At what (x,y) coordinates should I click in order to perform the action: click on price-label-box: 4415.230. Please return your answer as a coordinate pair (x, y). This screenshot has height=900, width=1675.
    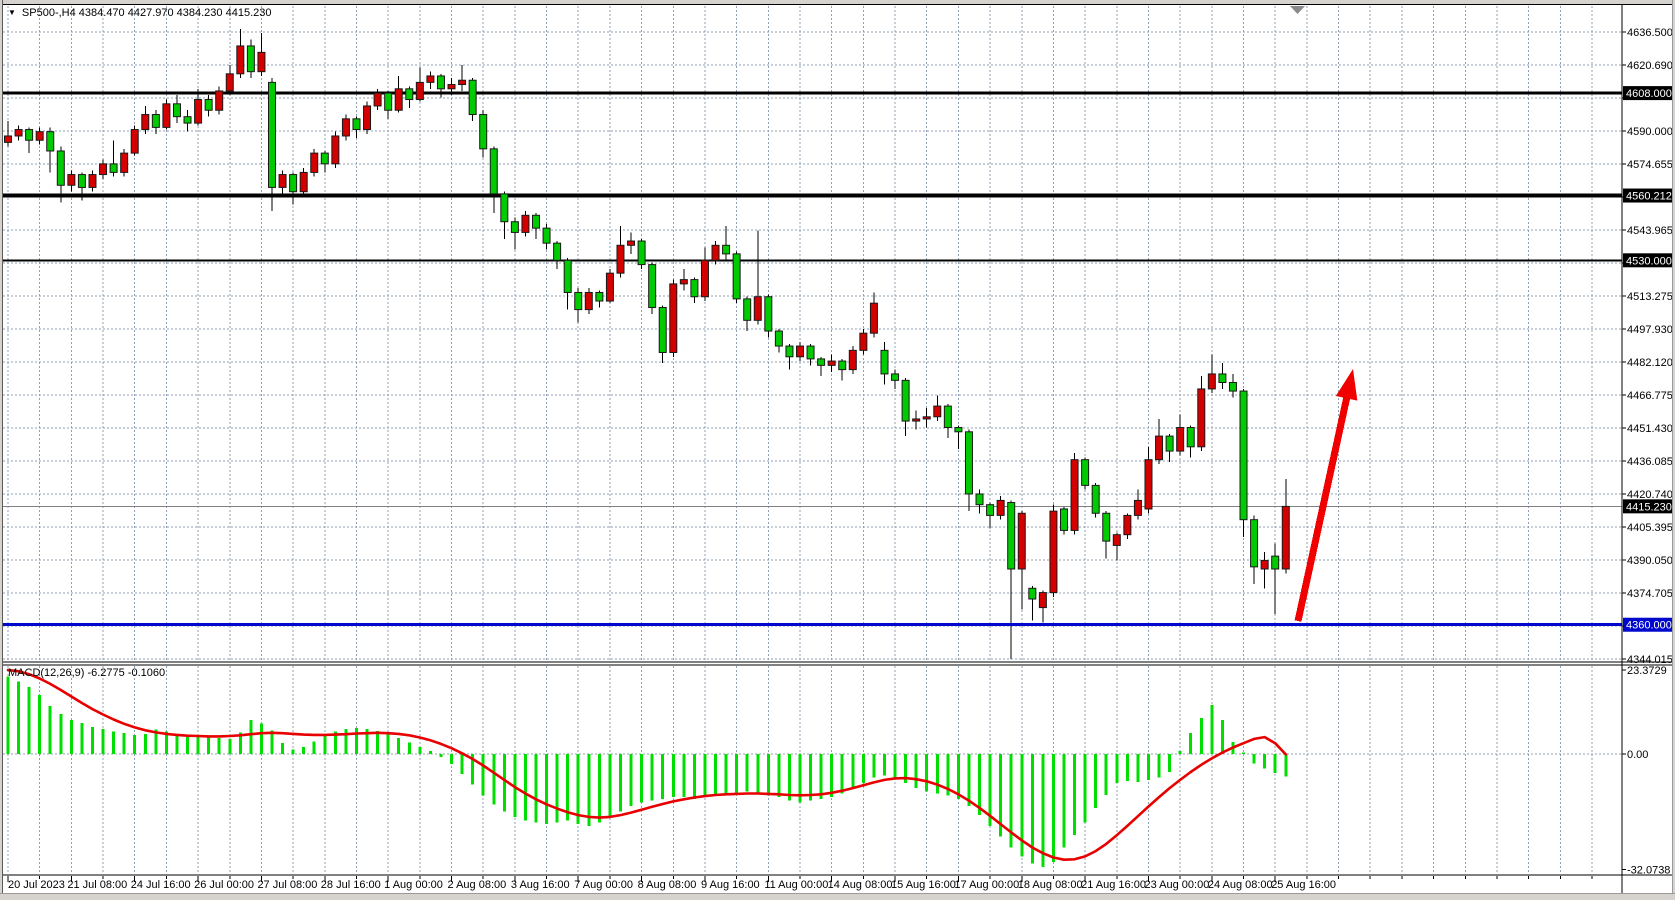
    Looking at the image, I should click on (1648, 506).